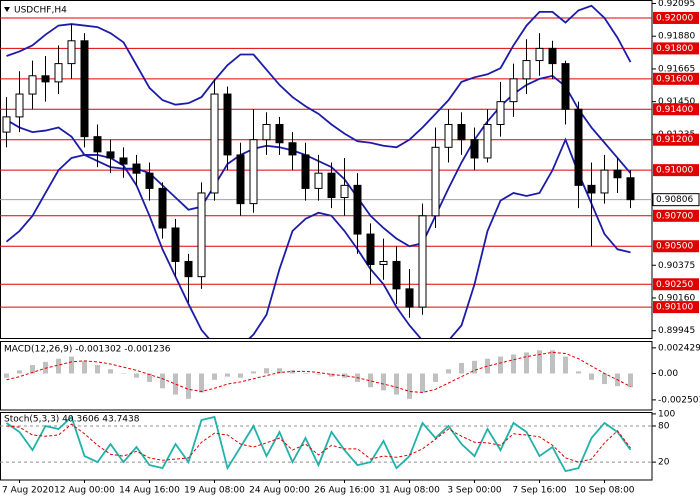 This screenshot has width=700, height=500. What do you see at coordinates (668, 374) in the screenshot?
I see `y-tick-label: 0.00` at bounding box center [668, 374].